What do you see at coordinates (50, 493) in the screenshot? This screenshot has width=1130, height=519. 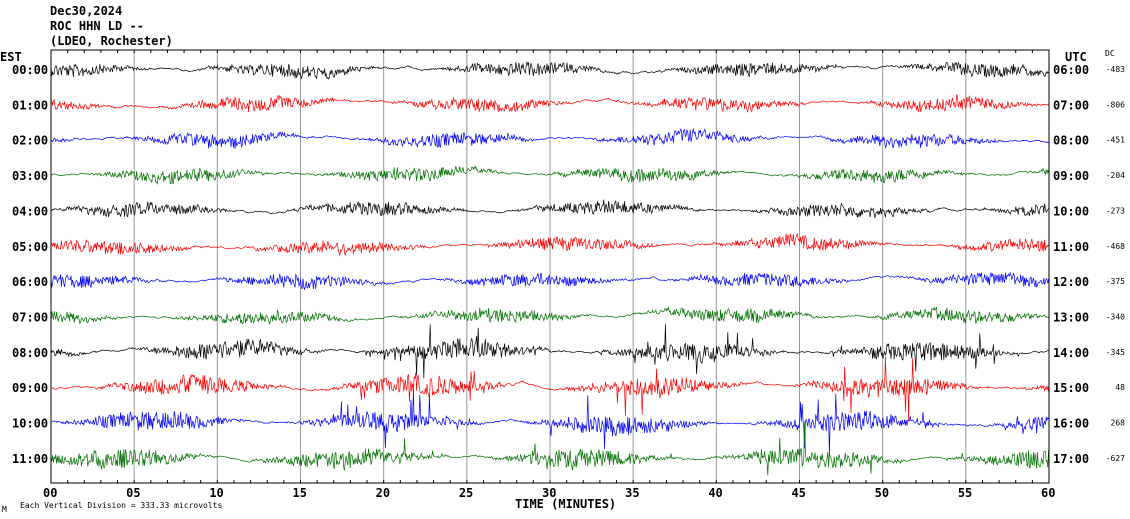 I see `x-tick-label: 00` at bounding box center [50, 493].